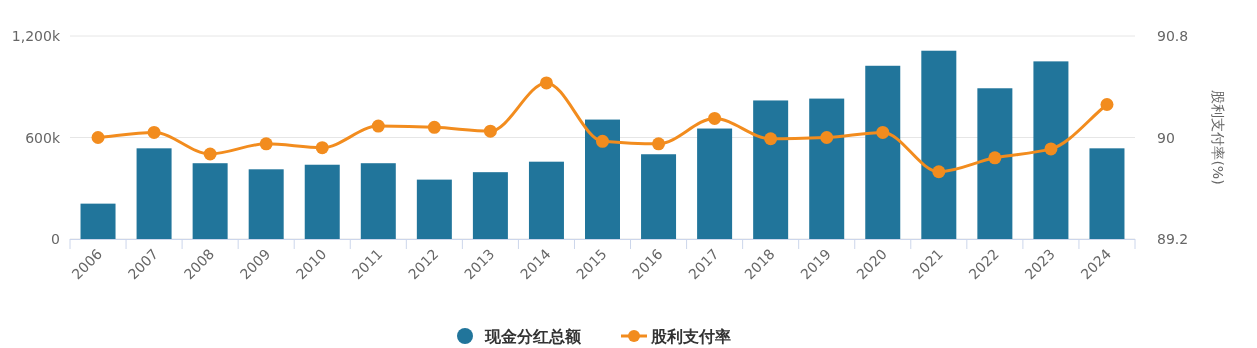 Image resolution: width=1257 pixels, height=348 pixels. I want to click on legend-label: 现金分红总额, so click(533, 336).